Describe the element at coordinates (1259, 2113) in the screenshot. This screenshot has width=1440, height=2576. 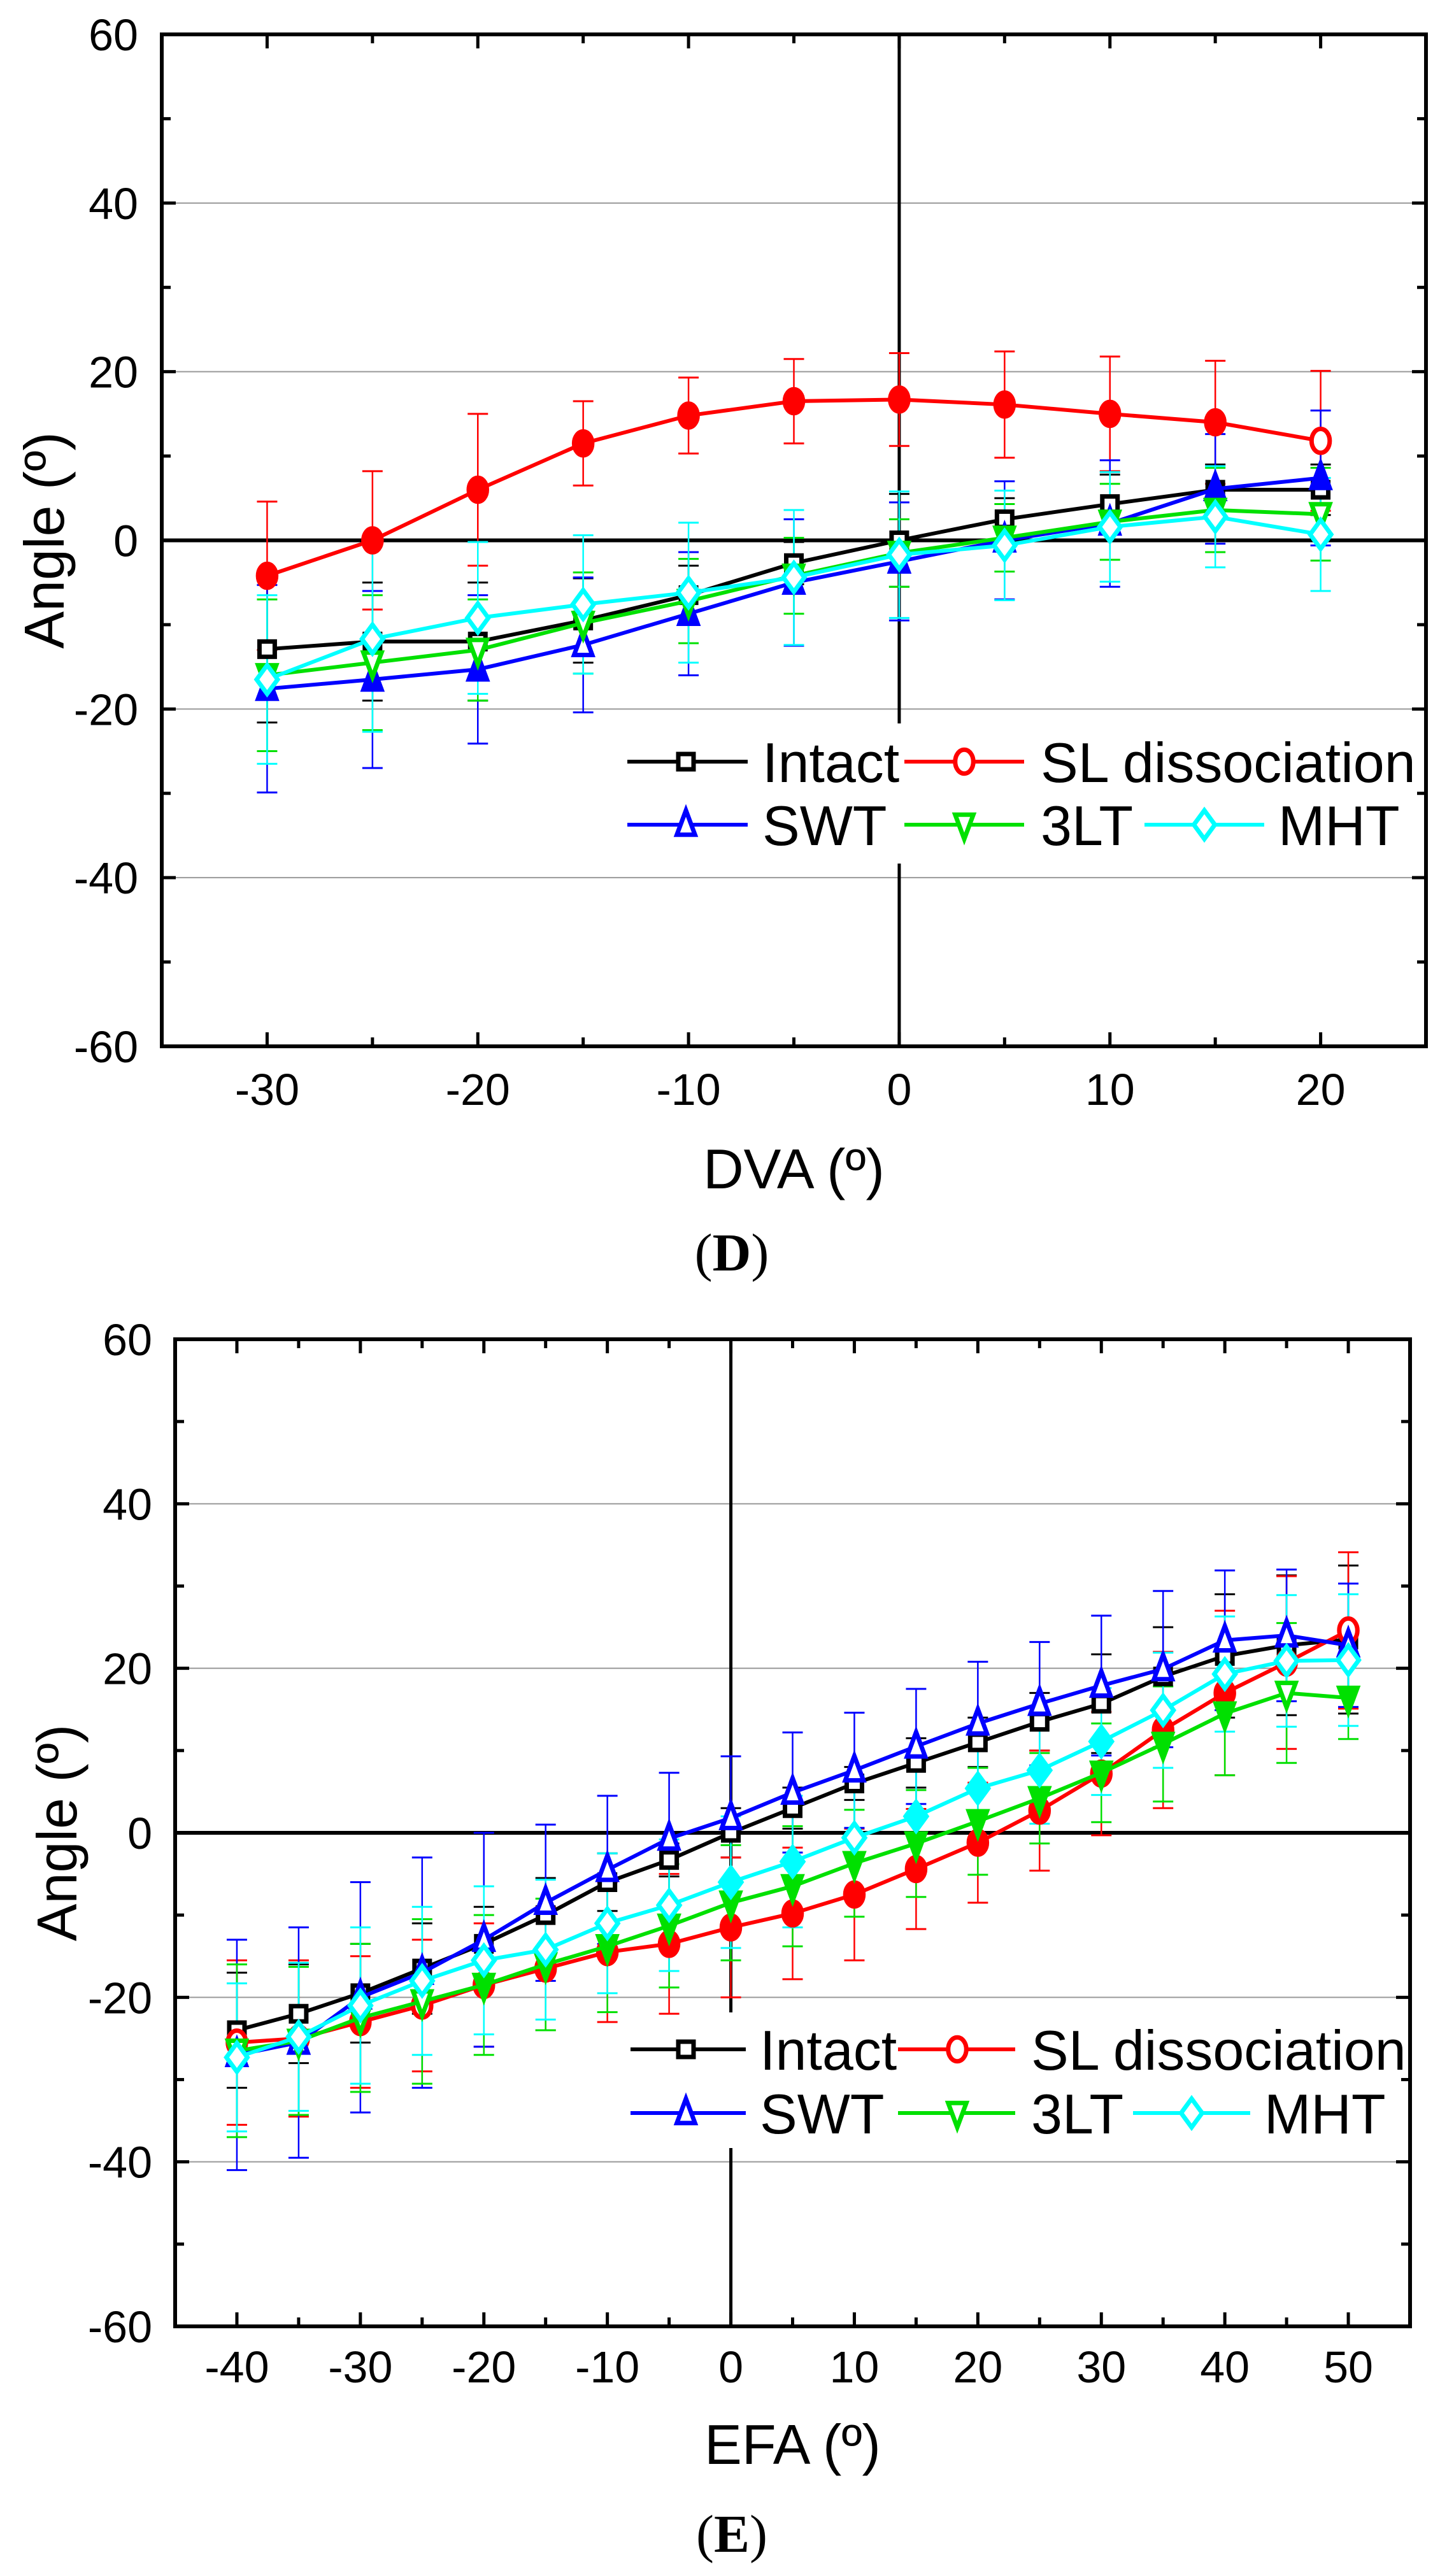
I see `legend-item: MHT` at that location.